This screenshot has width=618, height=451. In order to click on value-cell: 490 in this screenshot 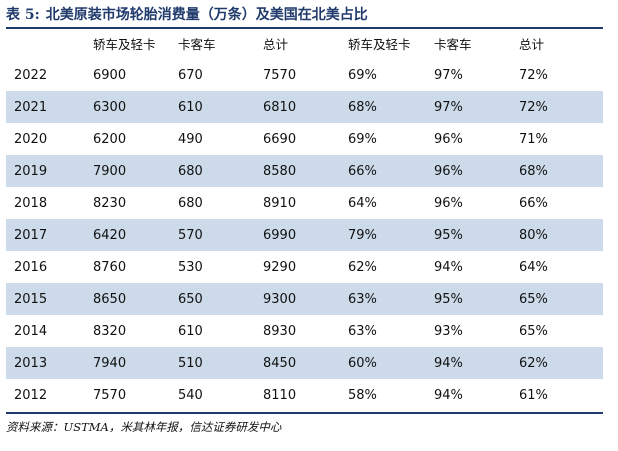, I will do `click(190, 139)`.